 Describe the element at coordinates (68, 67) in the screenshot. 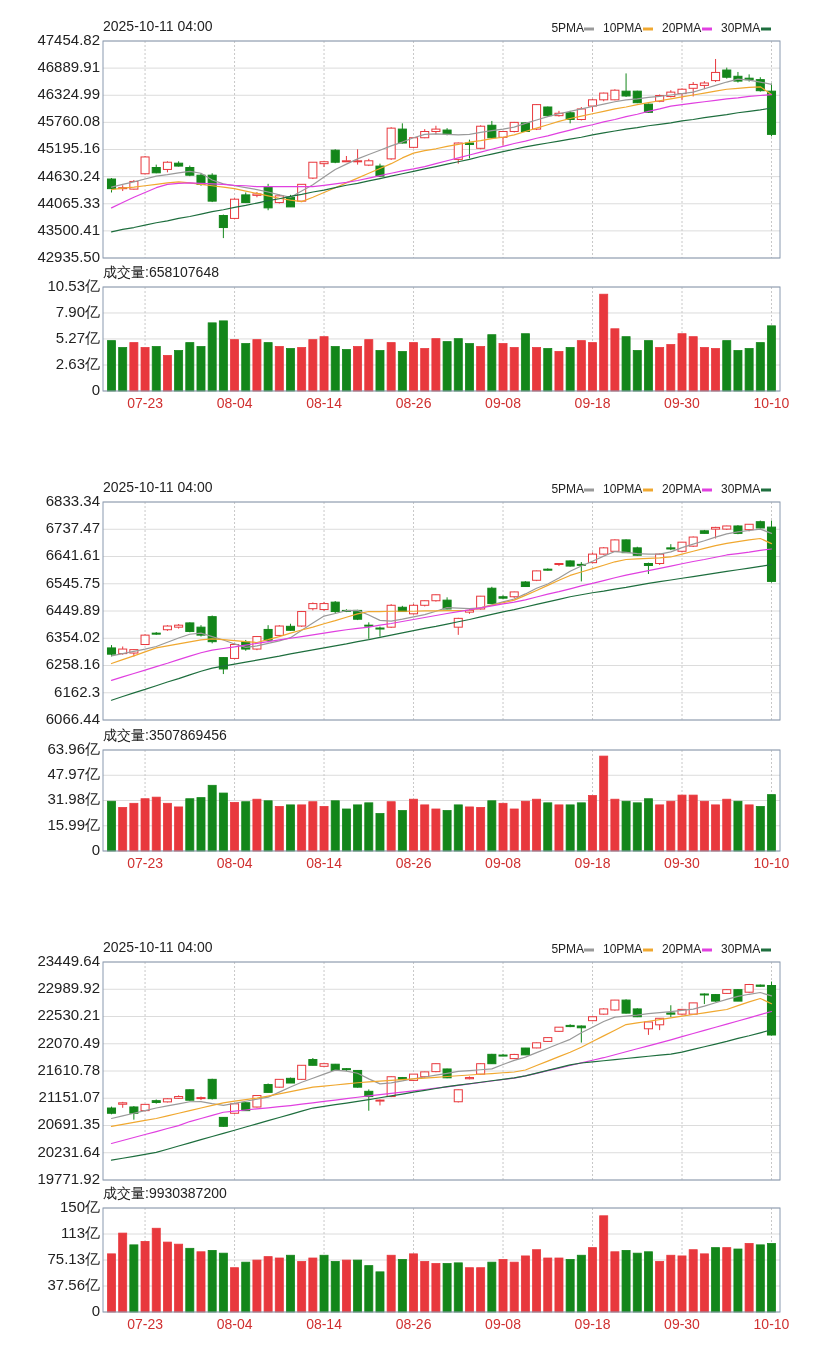

I see `y-tick-label: 46889.91` at that location.